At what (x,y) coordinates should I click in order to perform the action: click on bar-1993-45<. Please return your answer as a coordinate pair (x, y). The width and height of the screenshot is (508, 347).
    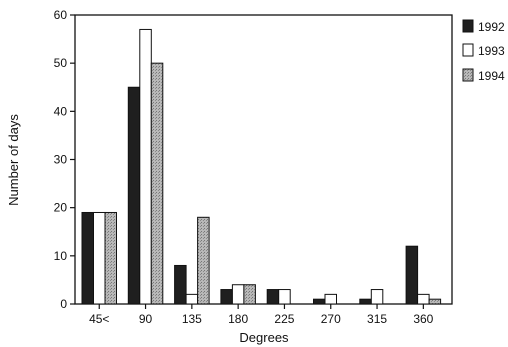
    Looking at the image, I should click on (99, 258).